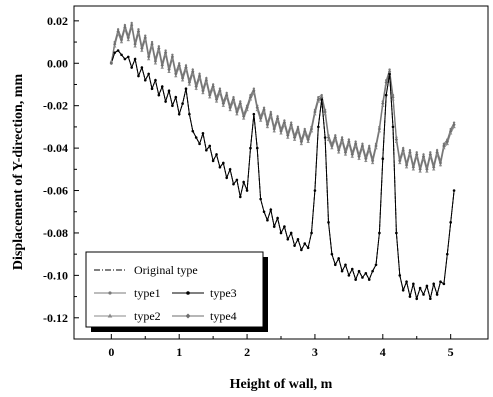 This screenshot has width=493, height=397. What do you see at coordinates (383, 352) in the screenshot?
I see `x-tick-label: 4` at bounding box center [383, 352].